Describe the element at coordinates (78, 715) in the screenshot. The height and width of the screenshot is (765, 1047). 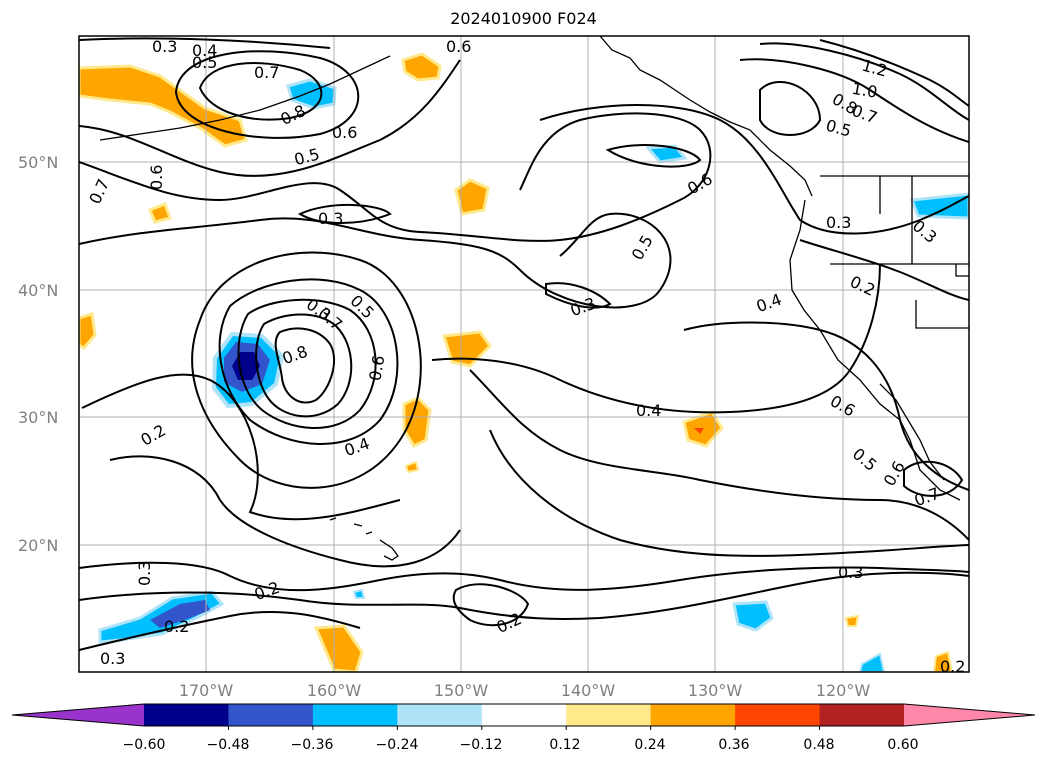
I see `colorbar-extend-low` at that location.